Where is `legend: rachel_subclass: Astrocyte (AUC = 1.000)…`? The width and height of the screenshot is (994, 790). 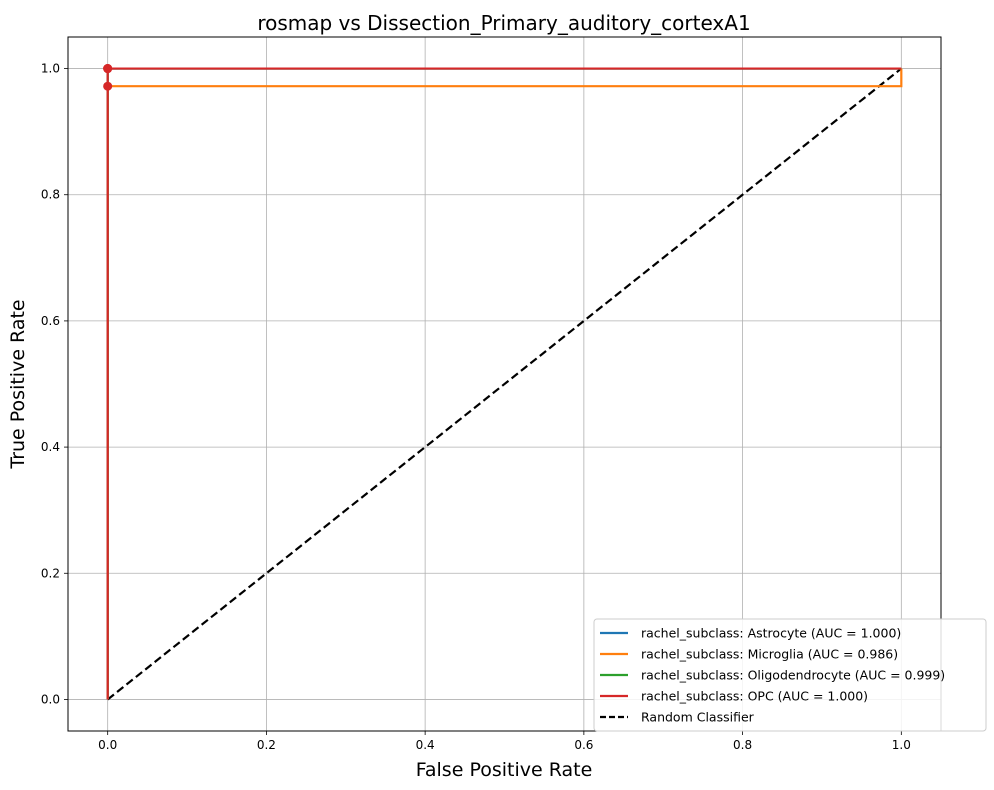
legend: rachel_subclass: Astrocyte (AUC = 1.000)… is located at coordinates (790, 675).